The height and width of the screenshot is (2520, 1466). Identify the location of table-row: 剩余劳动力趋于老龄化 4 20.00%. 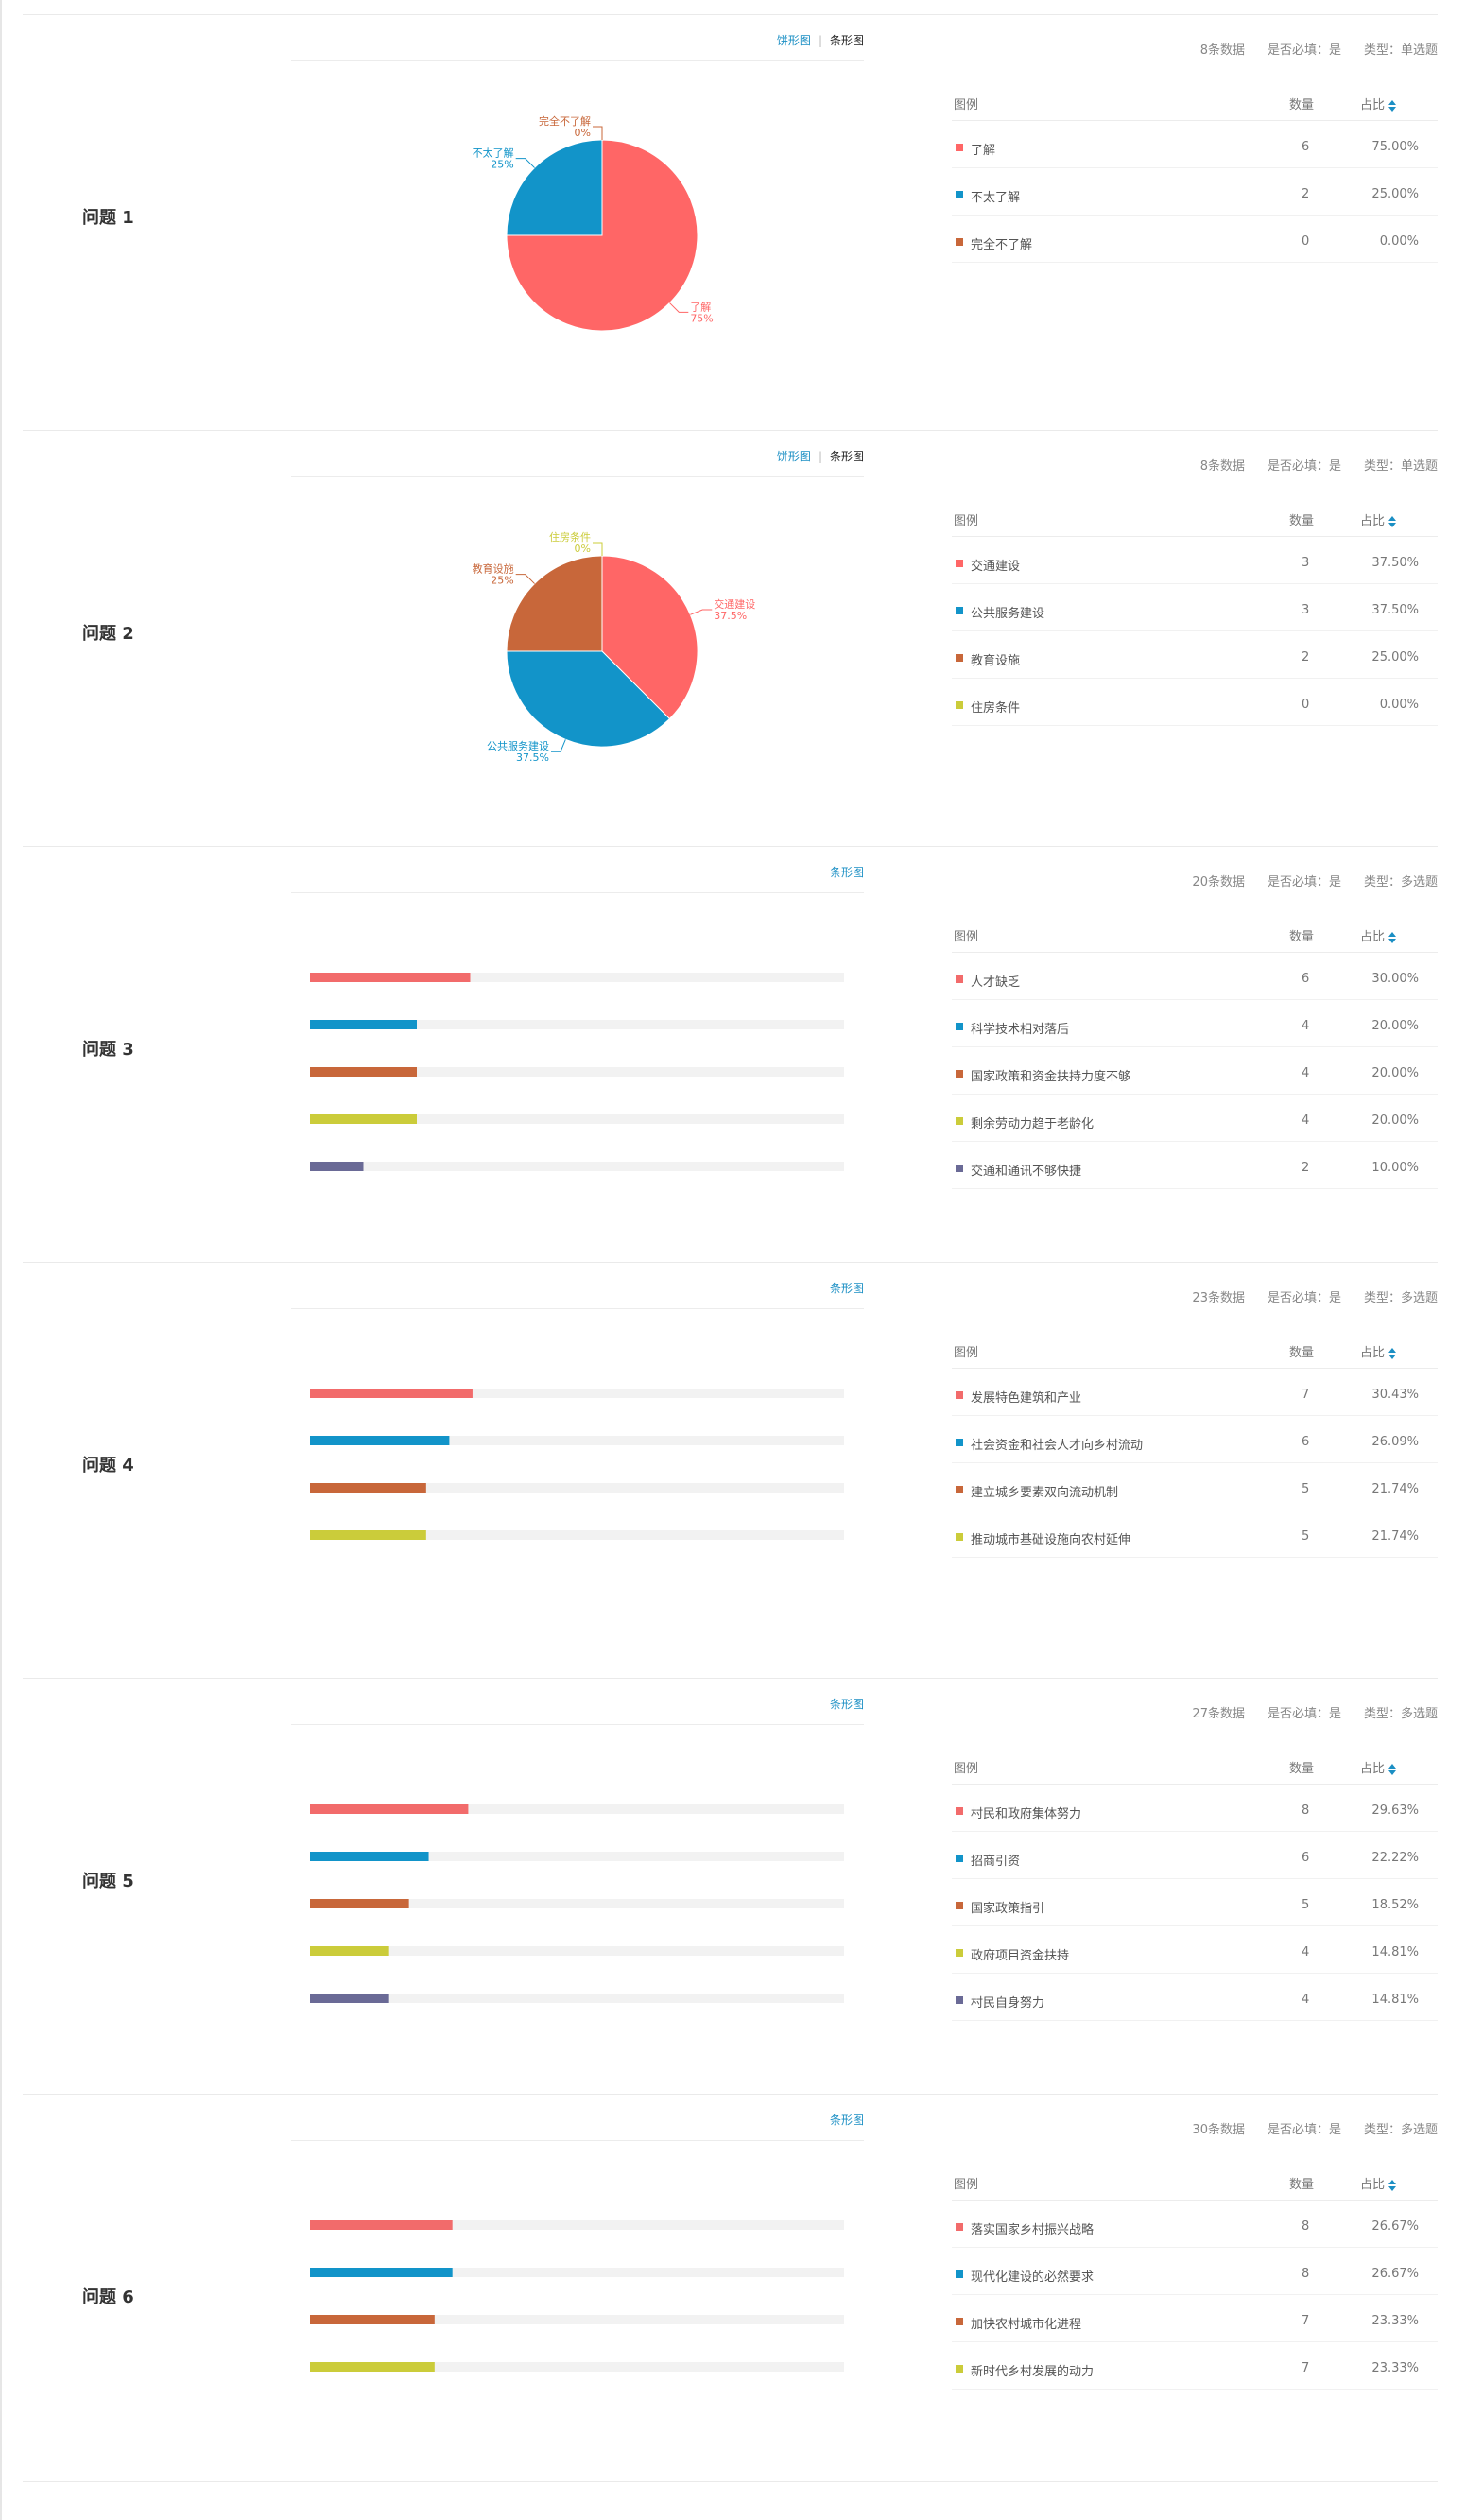
(1195, 1118).